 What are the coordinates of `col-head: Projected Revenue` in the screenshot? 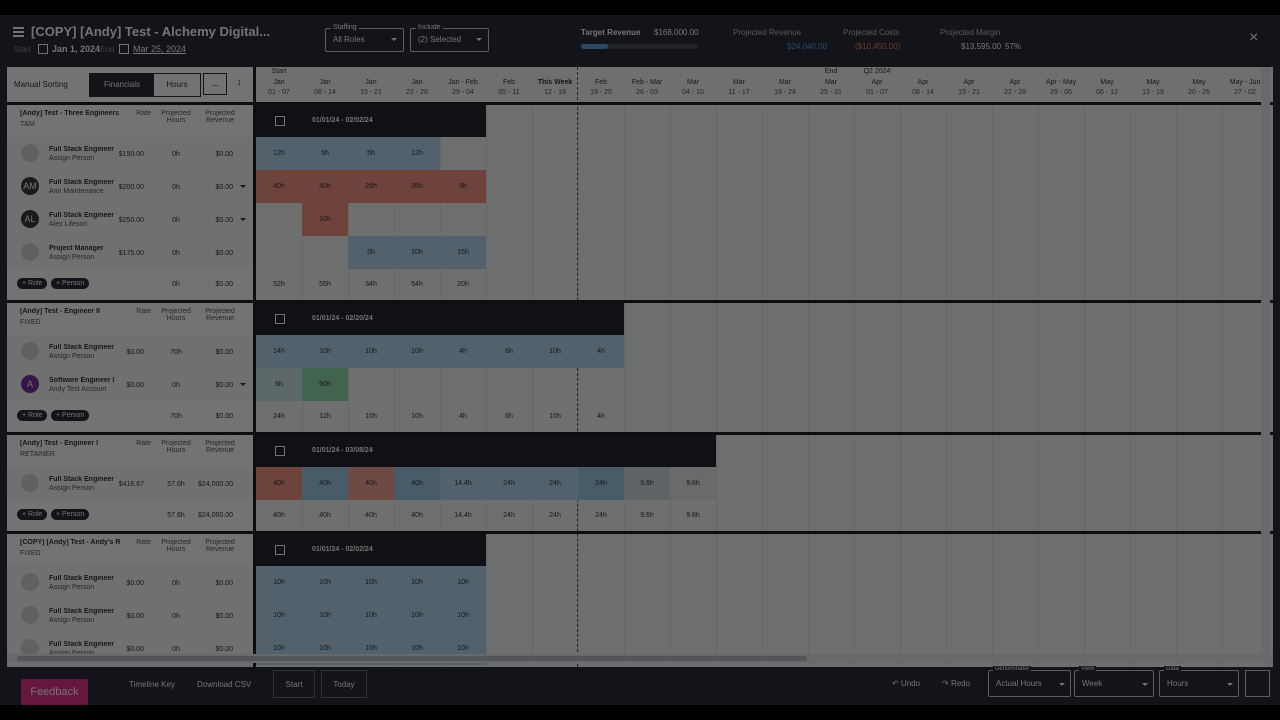 It's located at (220, 546).